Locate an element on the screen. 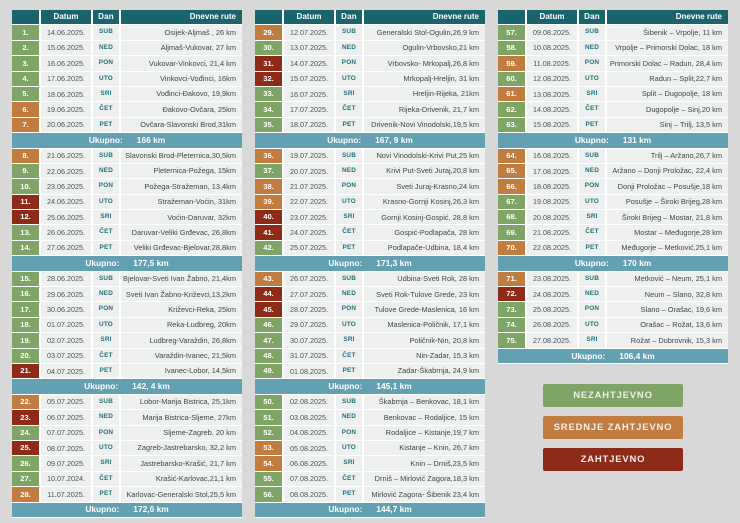 This screenshot has width=740, height=523. row-route: Marija Bistrica-Sljeme, 27km is located at coordinates (181, 417).